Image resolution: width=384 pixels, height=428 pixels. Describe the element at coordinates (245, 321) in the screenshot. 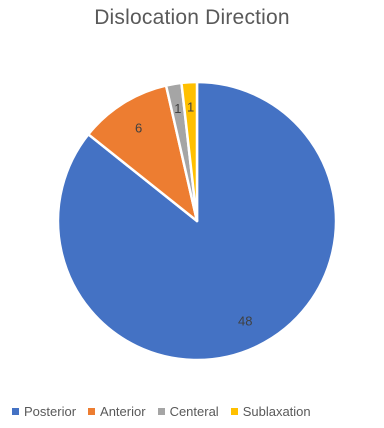

I see `data-label-posterior: 48` at that location.